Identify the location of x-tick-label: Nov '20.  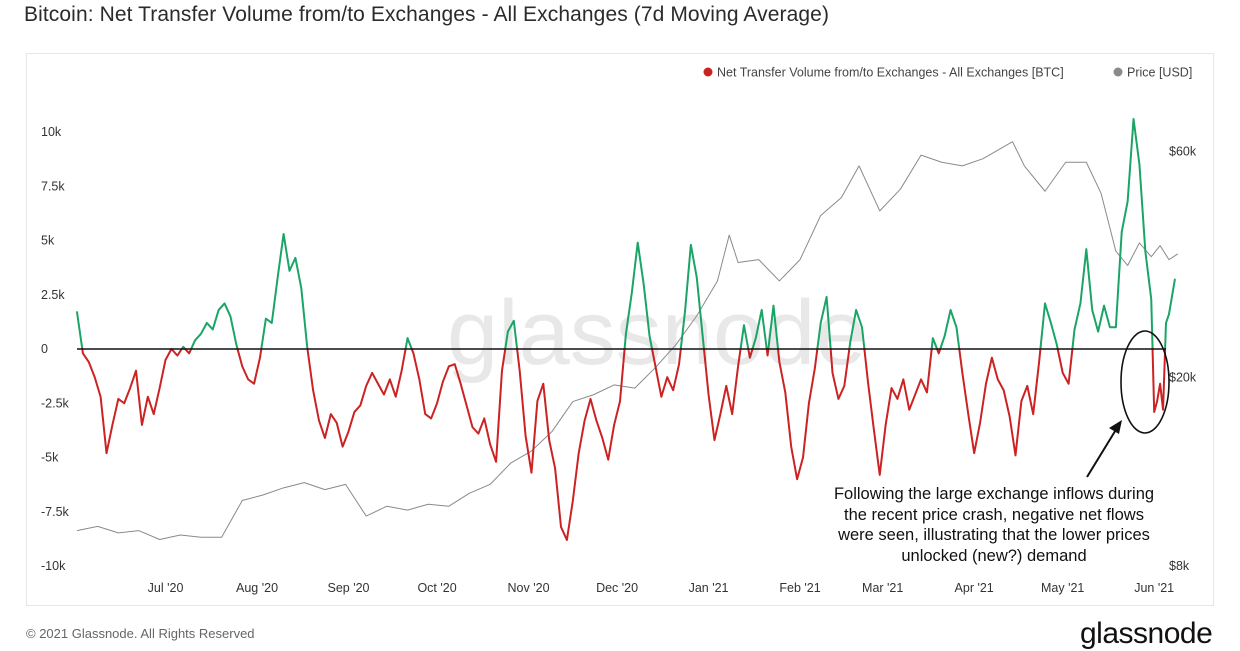
(529, 588).